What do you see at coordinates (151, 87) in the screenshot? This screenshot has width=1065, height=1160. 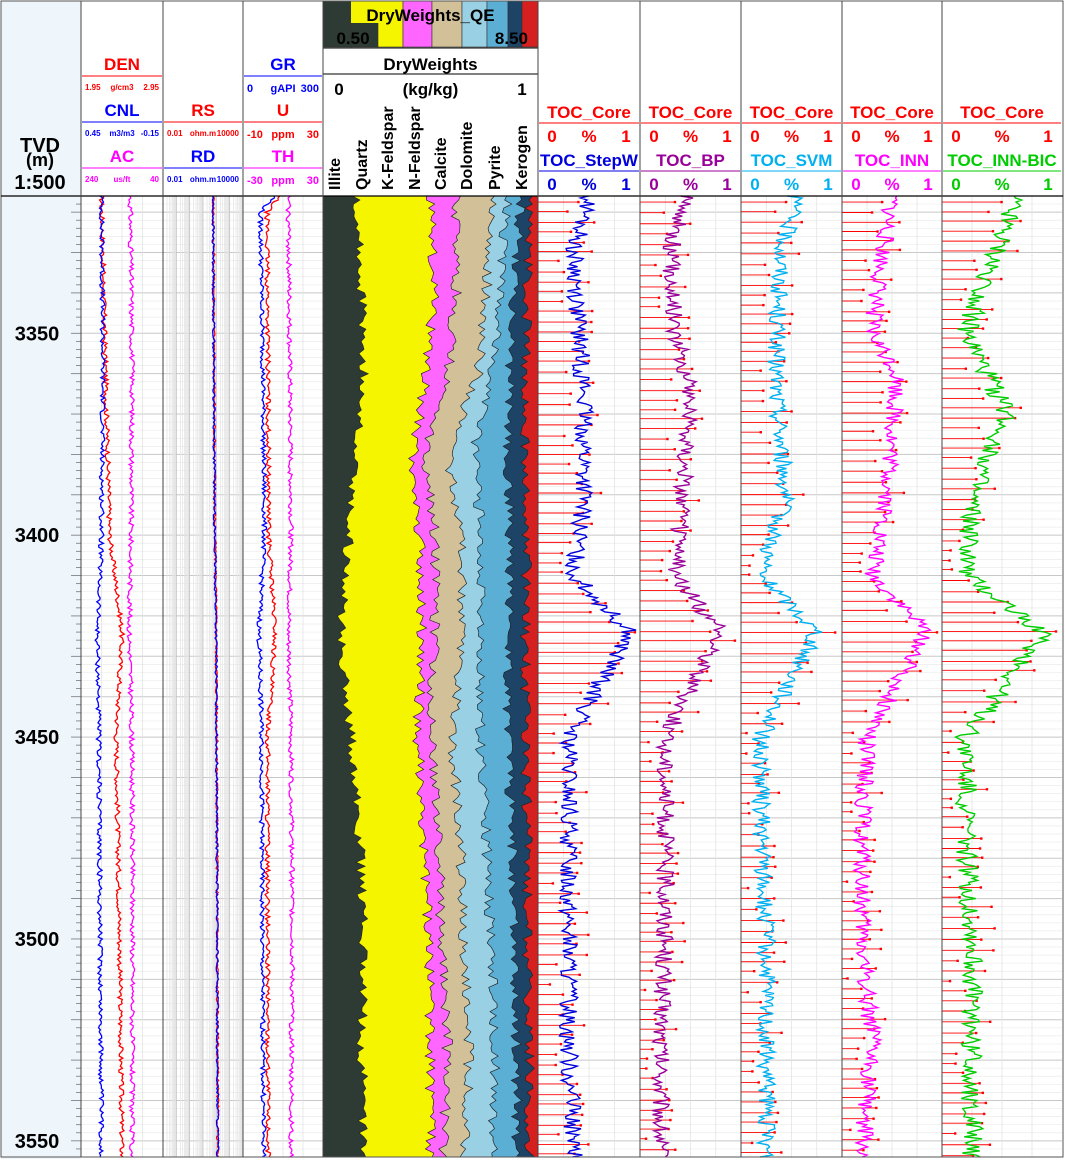 I see `curve-scale-max: 2.95` at bounding box center [151, 87].